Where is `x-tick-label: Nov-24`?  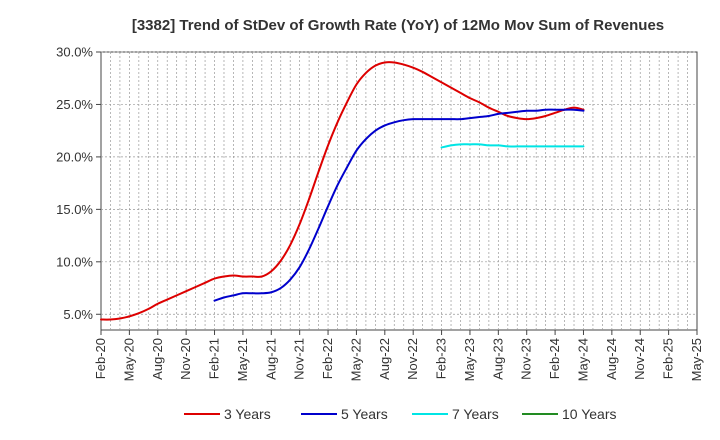
x-tick-label: Nov-24 is located at coordinates (639, 359).